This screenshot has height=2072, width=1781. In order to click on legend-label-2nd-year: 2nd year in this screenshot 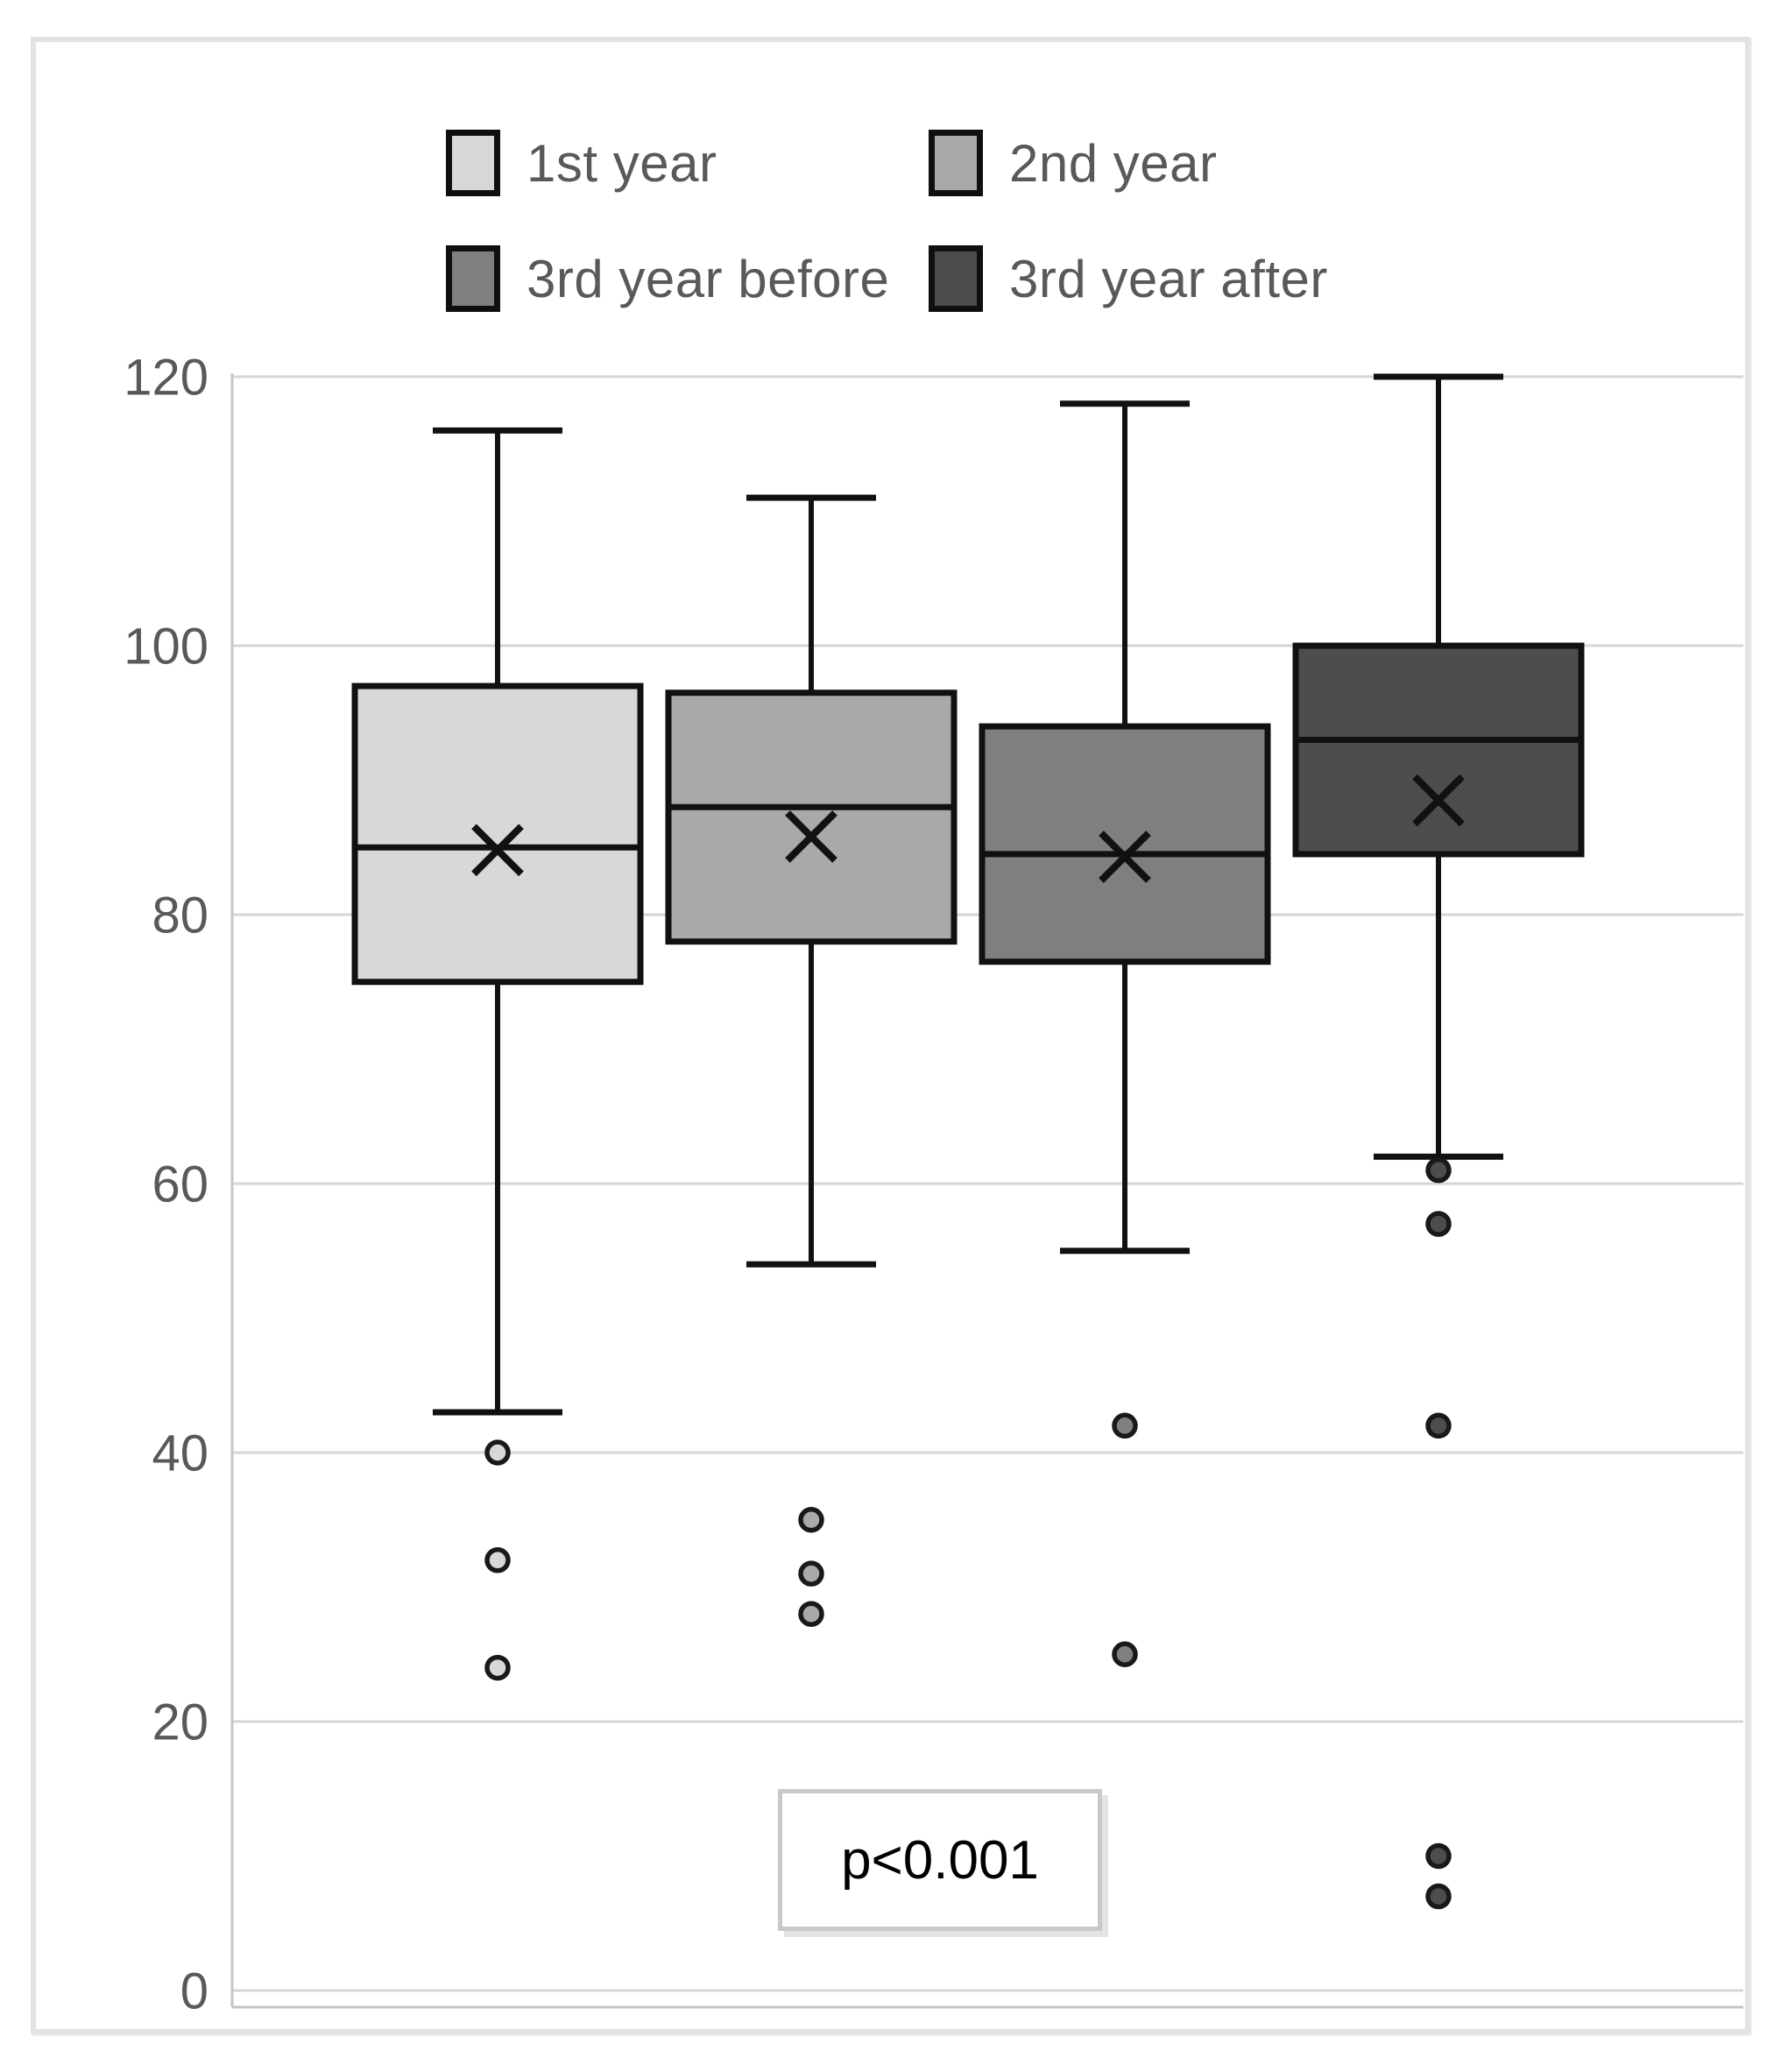, I will do `click(1113, 163)`.